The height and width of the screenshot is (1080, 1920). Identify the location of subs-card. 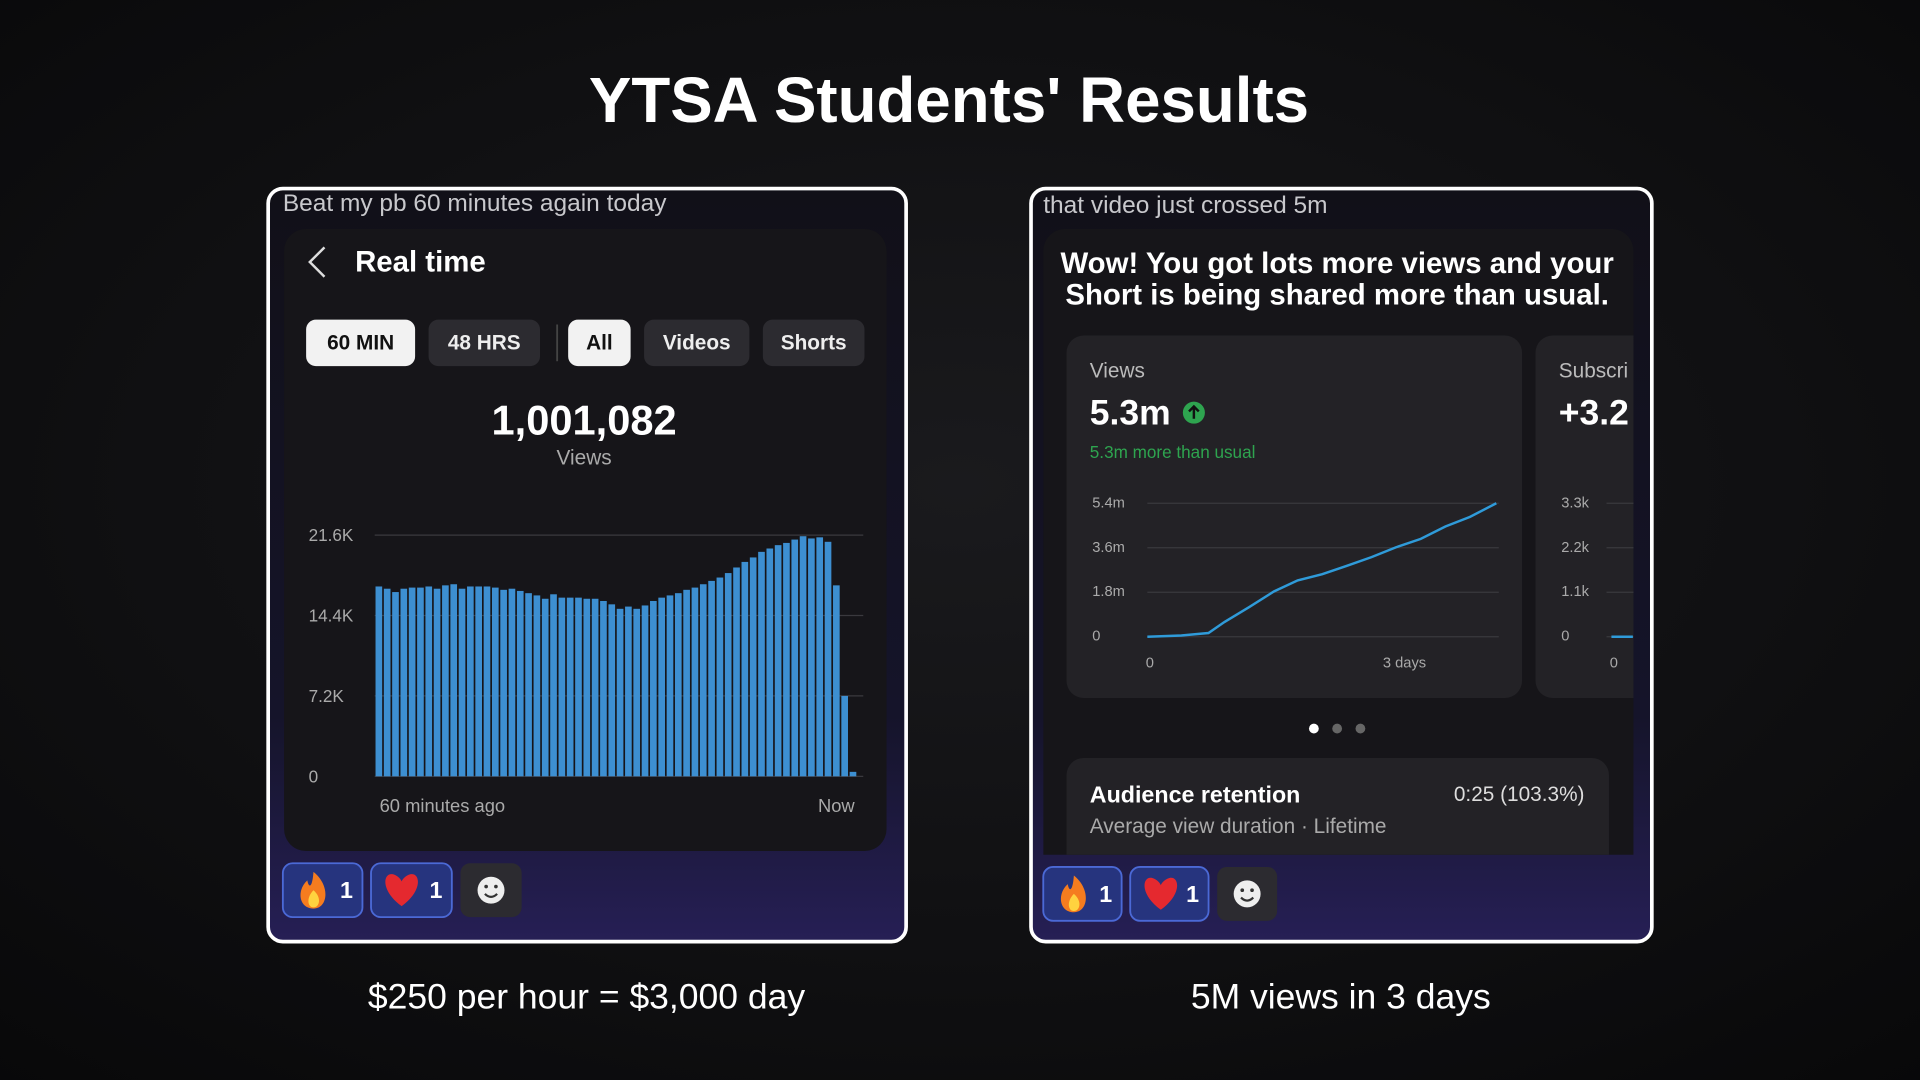
(1584, 516).